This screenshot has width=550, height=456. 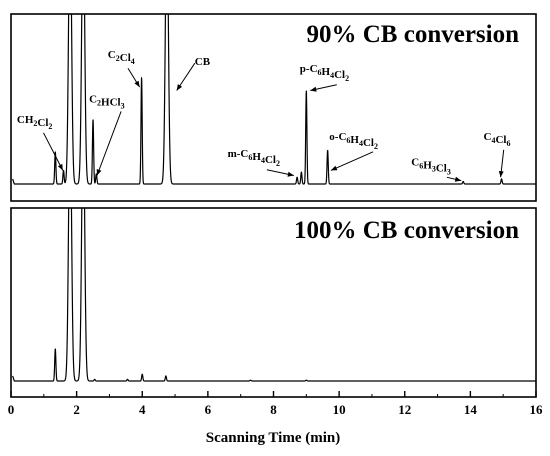 I want to click on peak-label: m-C6H4Cl2, so click(x=254, y=158).